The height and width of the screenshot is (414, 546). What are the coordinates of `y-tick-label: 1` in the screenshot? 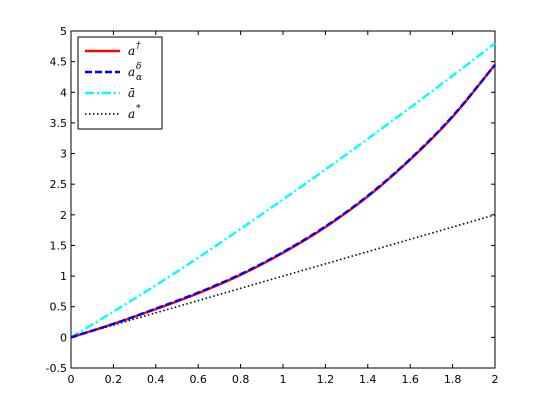 It's located at (63, 276).